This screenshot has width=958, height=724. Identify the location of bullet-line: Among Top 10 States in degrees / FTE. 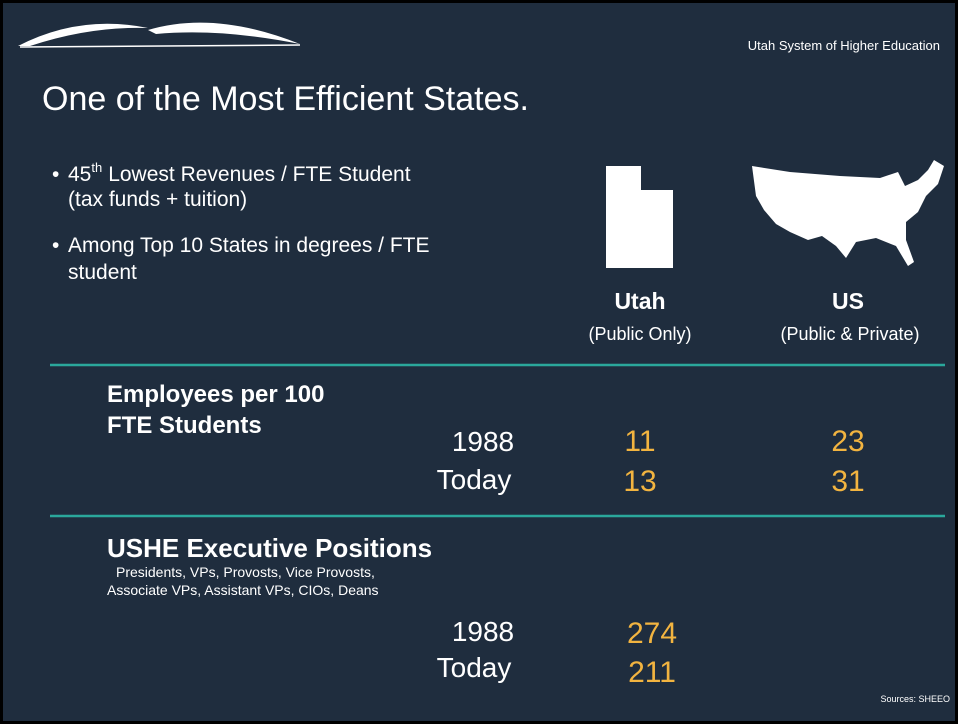
(248, 245).